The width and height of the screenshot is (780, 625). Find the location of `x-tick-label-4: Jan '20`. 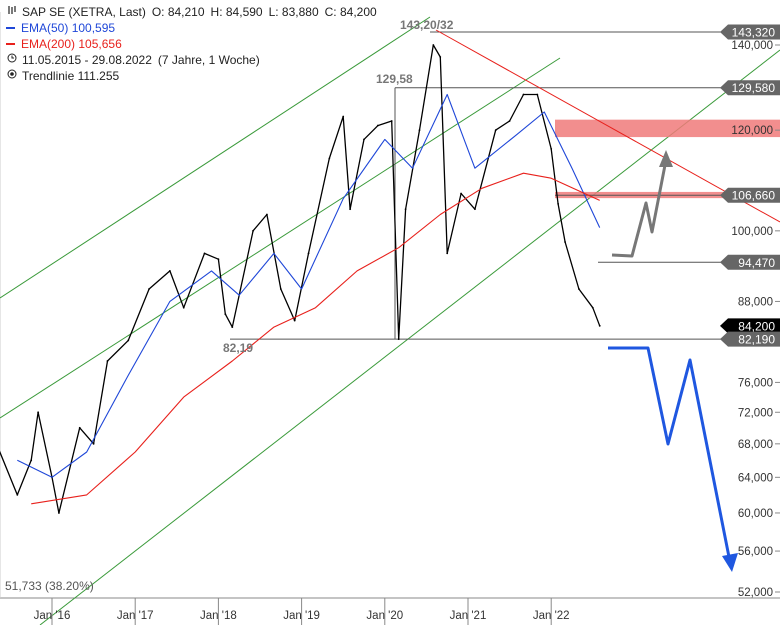

x-tick-label-4: Jan '20 is located at coordinates (384, 616).